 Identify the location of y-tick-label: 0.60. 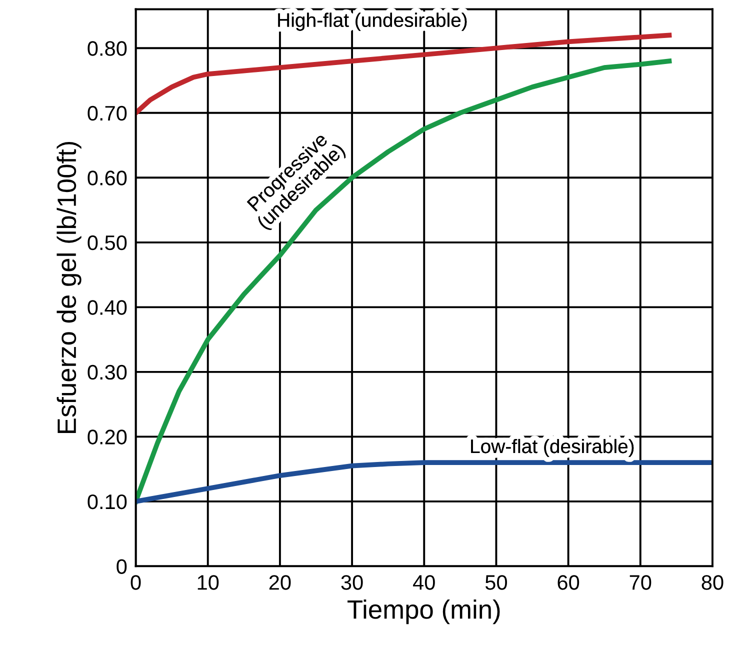
(107, 178).